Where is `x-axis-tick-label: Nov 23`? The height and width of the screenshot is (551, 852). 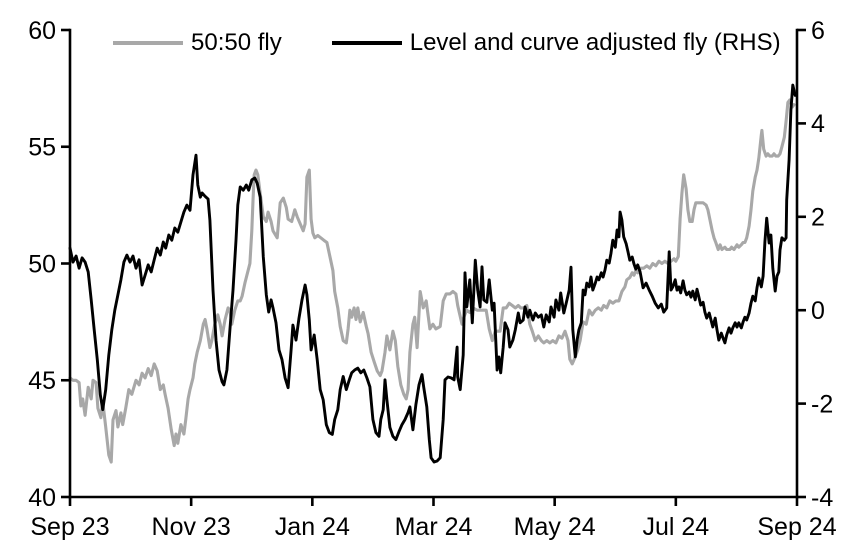
x-axis-tick-label: Nov 23 is located at coordinates (191, 527).